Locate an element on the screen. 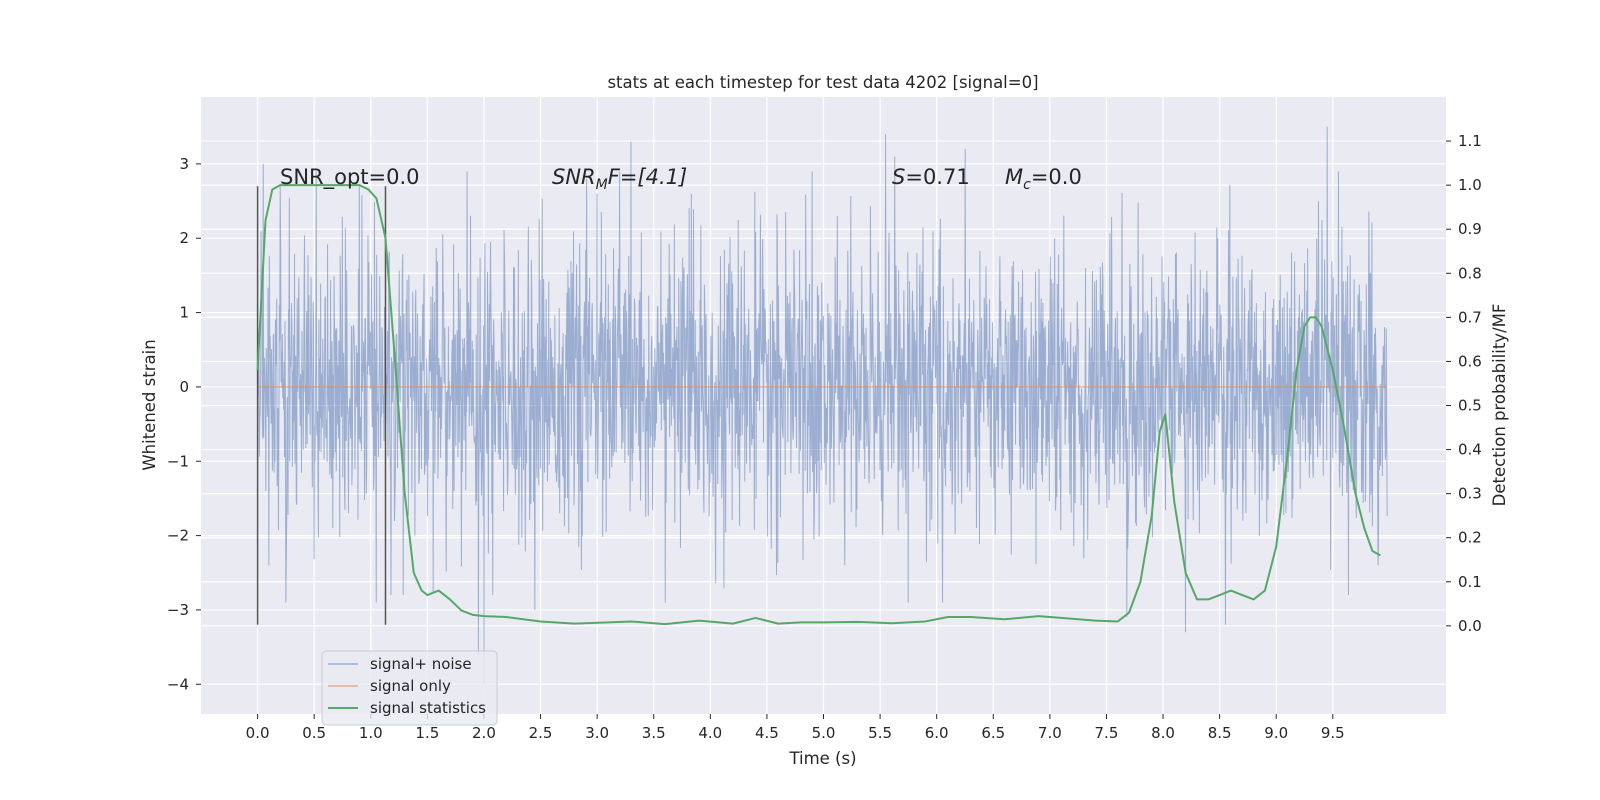 The height and width of the screenshot is (800, 1600). y2-tick-label: 0.5 is located at coordinates (1470, 406).